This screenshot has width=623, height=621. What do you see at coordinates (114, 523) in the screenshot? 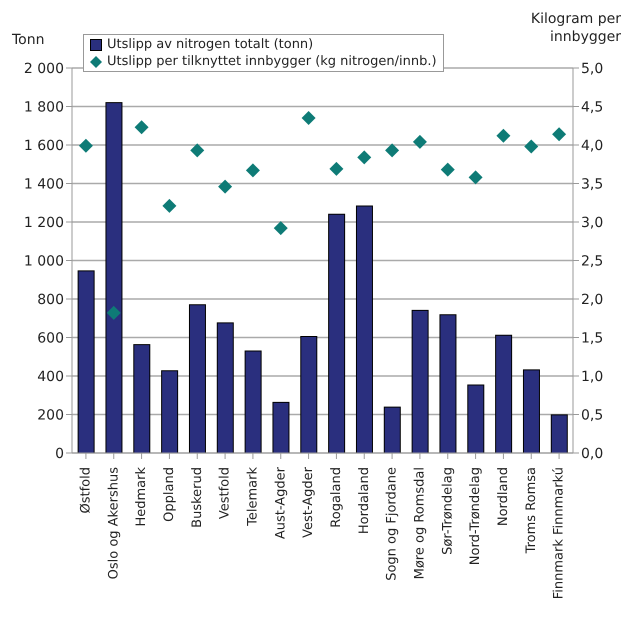
I see `x-tick-label: Oslo og Akershus` at bounding box center [114, 523].